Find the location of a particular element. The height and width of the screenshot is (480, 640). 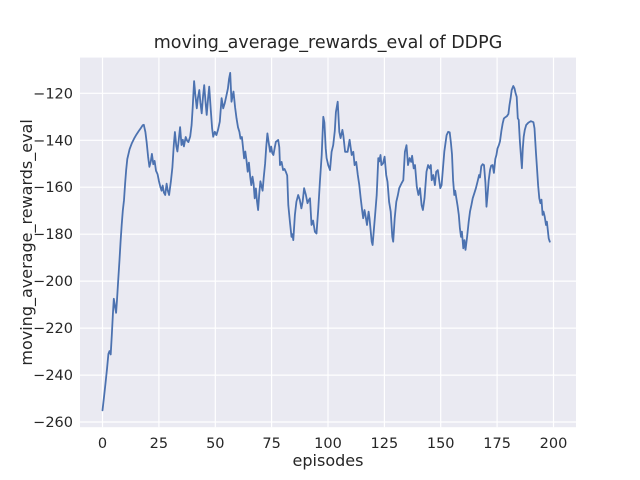

y-tick-label: −260 is located at coordinates (53, 423).